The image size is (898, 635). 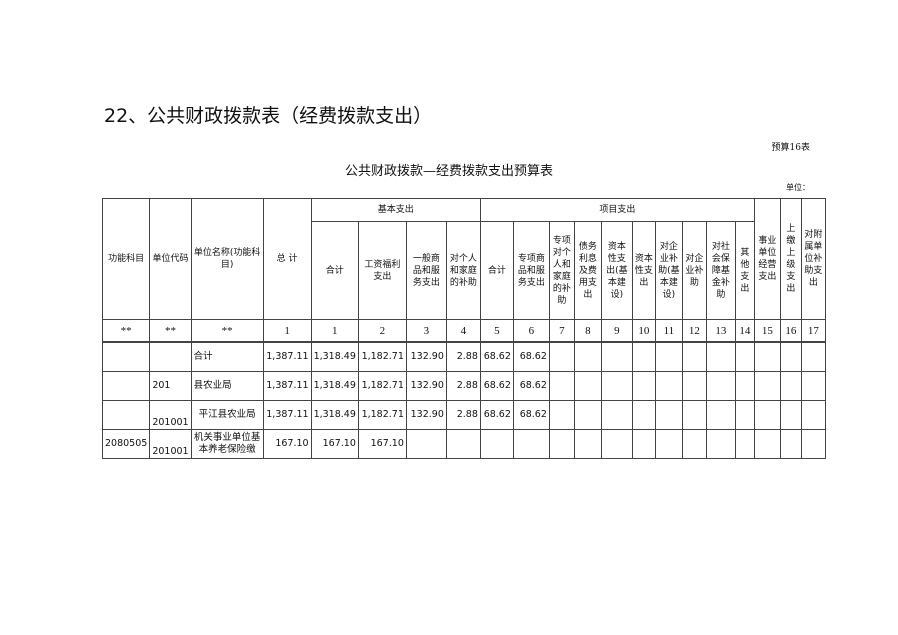 What do you see at coordinates (126, 259) in the screenshot?
I see `header-func: 功能科目` at bounding box center [126, 259].